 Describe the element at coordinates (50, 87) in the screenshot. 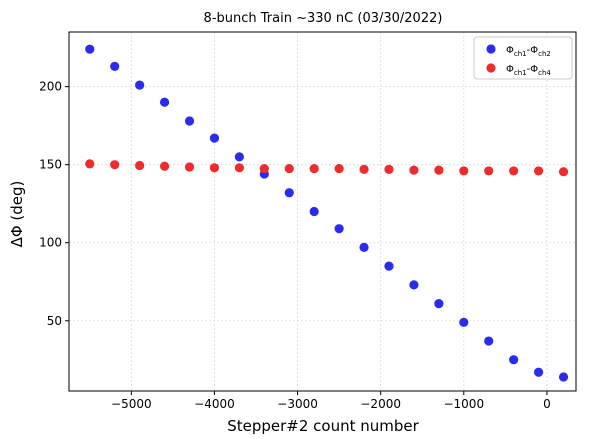

I see `y-tick-label: 200` at that location.